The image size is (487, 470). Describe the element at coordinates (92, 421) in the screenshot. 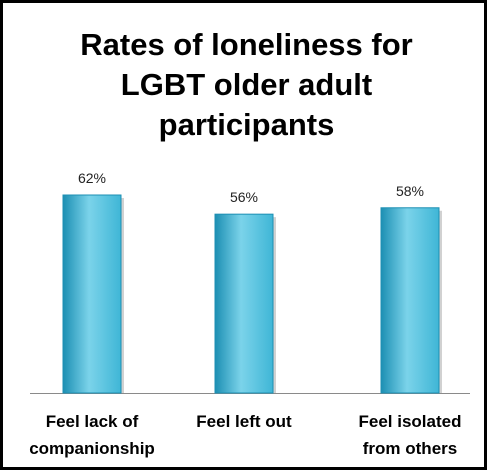

I see `category-label-1-line-1: Feel lack of` at that location.